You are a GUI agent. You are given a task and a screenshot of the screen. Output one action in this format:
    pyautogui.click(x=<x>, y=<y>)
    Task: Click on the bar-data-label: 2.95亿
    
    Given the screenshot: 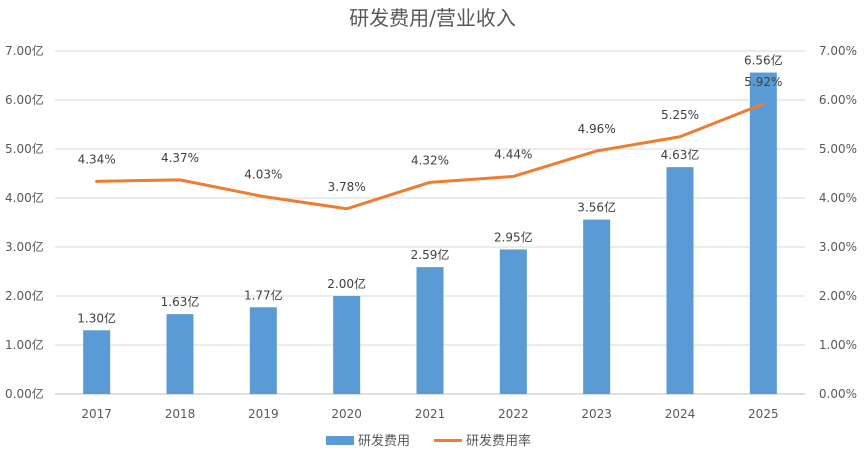 What is the action you would take?
    pyautogui.click(x=513, y=236)
    